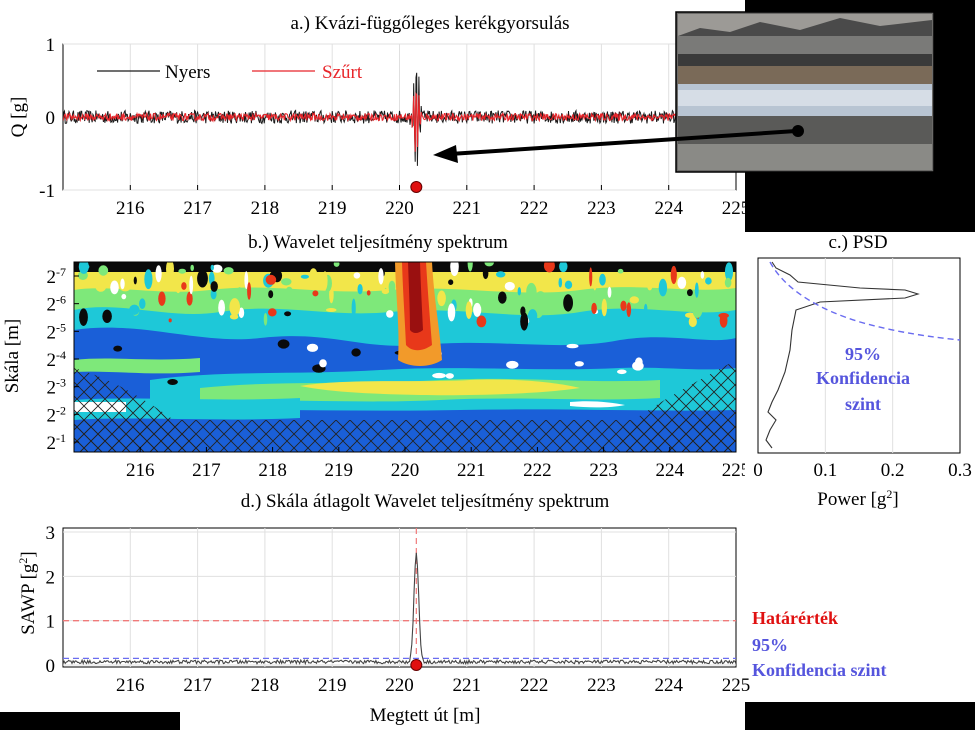  What do you see at coordinates (272, 470) in the screenshot?
I see `x-tick-label: 218` at bounding box center [272, 470].